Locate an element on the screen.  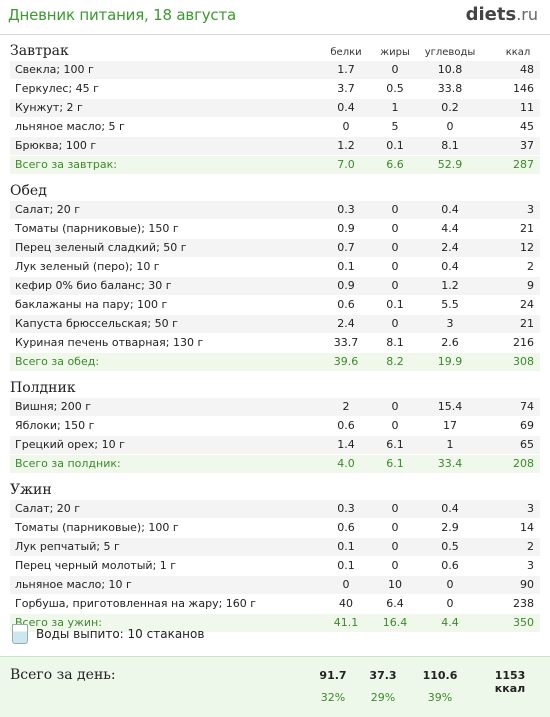
food-name: льняное масло; 5 г is located at coordinates (70, 126).